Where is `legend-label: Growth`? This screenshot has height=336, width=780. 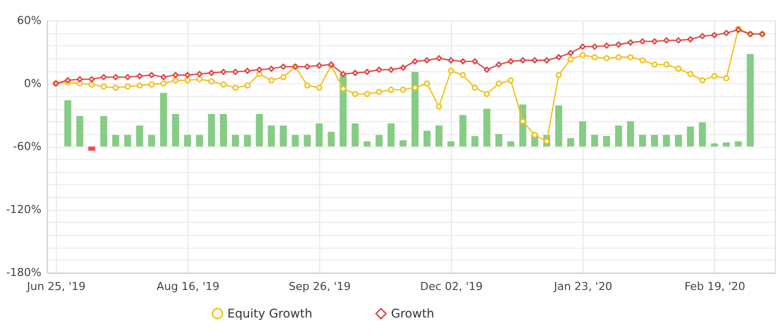
legend-label: Growth is located at coordinates (412, 313).